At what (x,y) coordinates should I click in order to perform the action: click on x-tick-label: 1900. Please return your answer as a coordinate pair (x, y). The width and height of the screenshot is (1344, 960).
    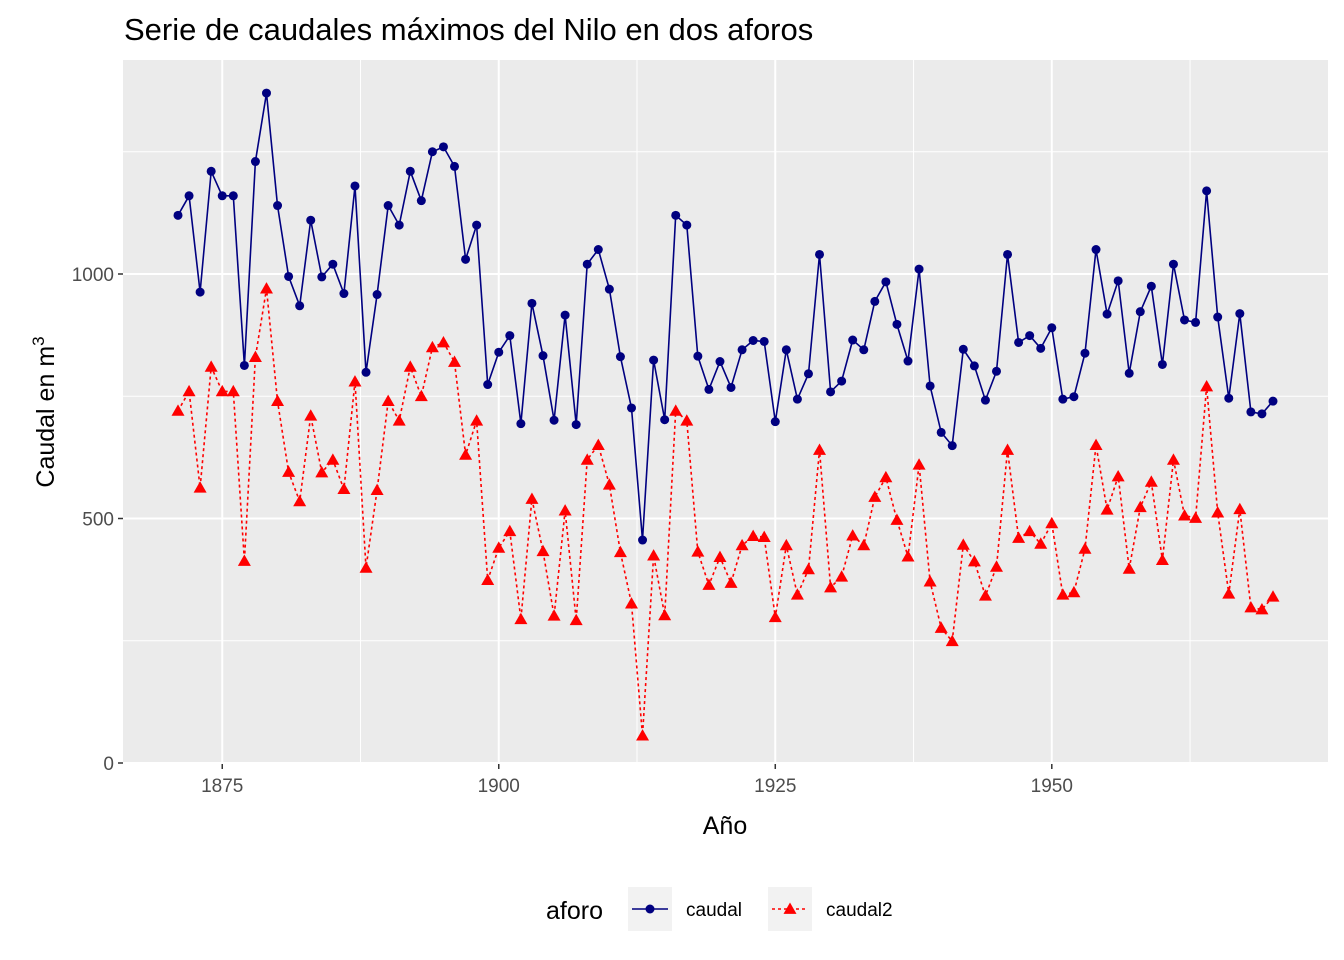
    Looking at the image, I should click on (499, 786).